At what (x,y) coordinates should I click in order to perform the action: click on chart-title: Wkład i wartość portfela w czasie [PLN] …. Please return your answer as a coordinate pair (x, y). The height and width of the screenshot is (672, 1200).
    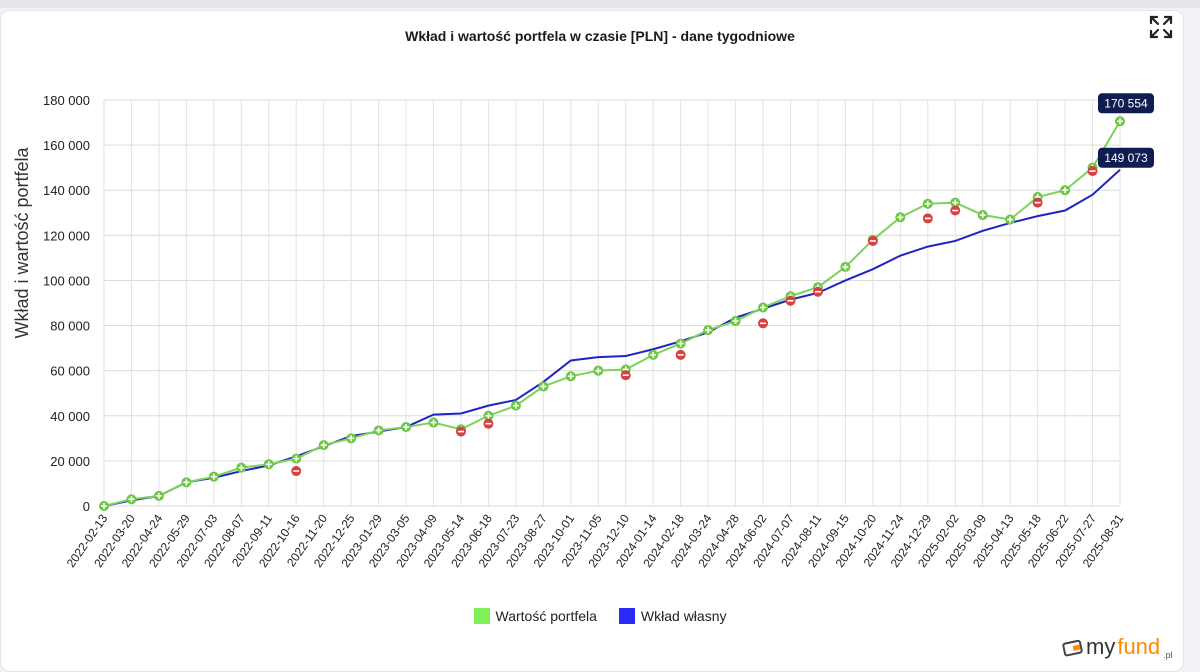
    Looking at the image, I should click on (600, 36).